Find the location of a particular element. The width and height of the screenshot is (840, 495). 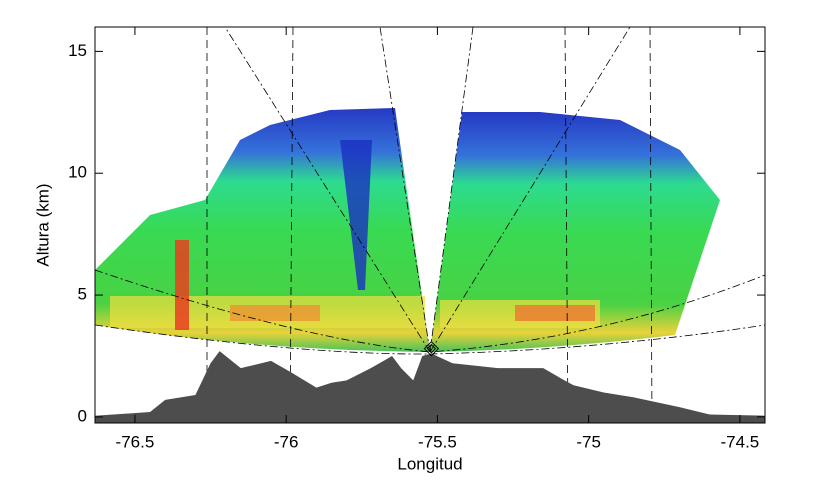

y-tick-label: 0 is located at coordinates (82, 415).